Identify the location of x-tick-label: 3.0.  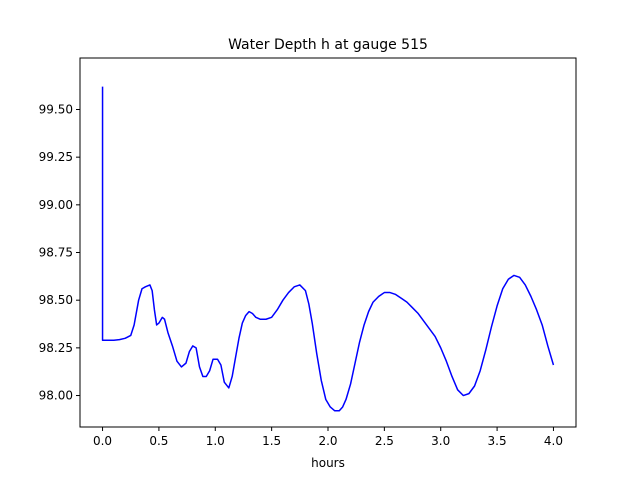
(440, 441).